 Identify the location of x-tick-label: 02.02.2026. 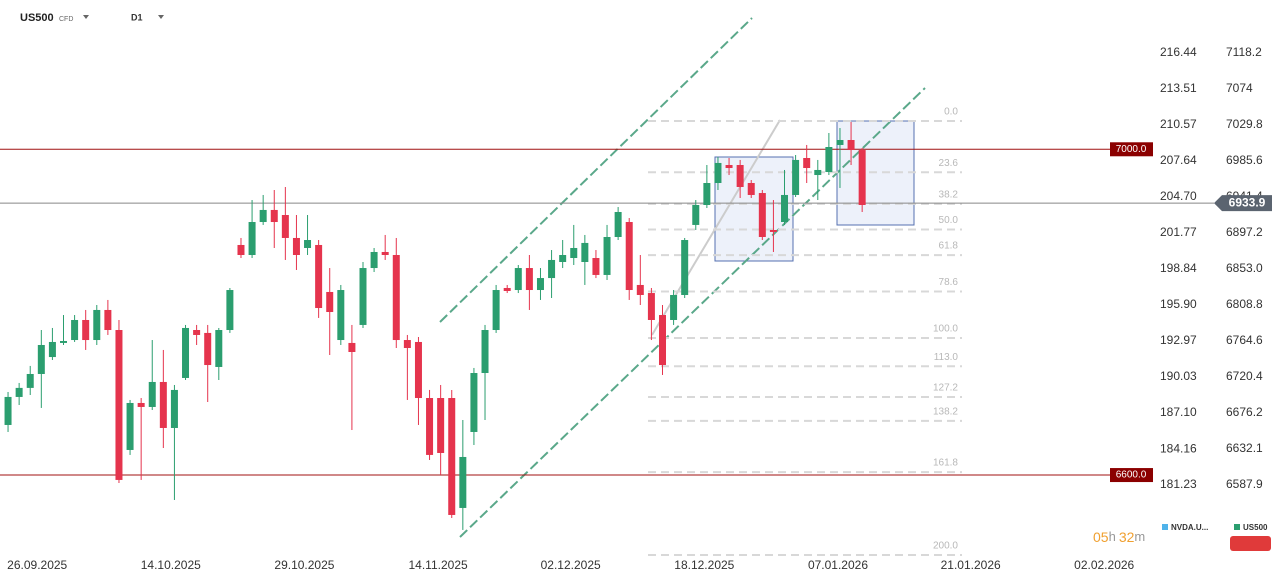
(1104, 565).